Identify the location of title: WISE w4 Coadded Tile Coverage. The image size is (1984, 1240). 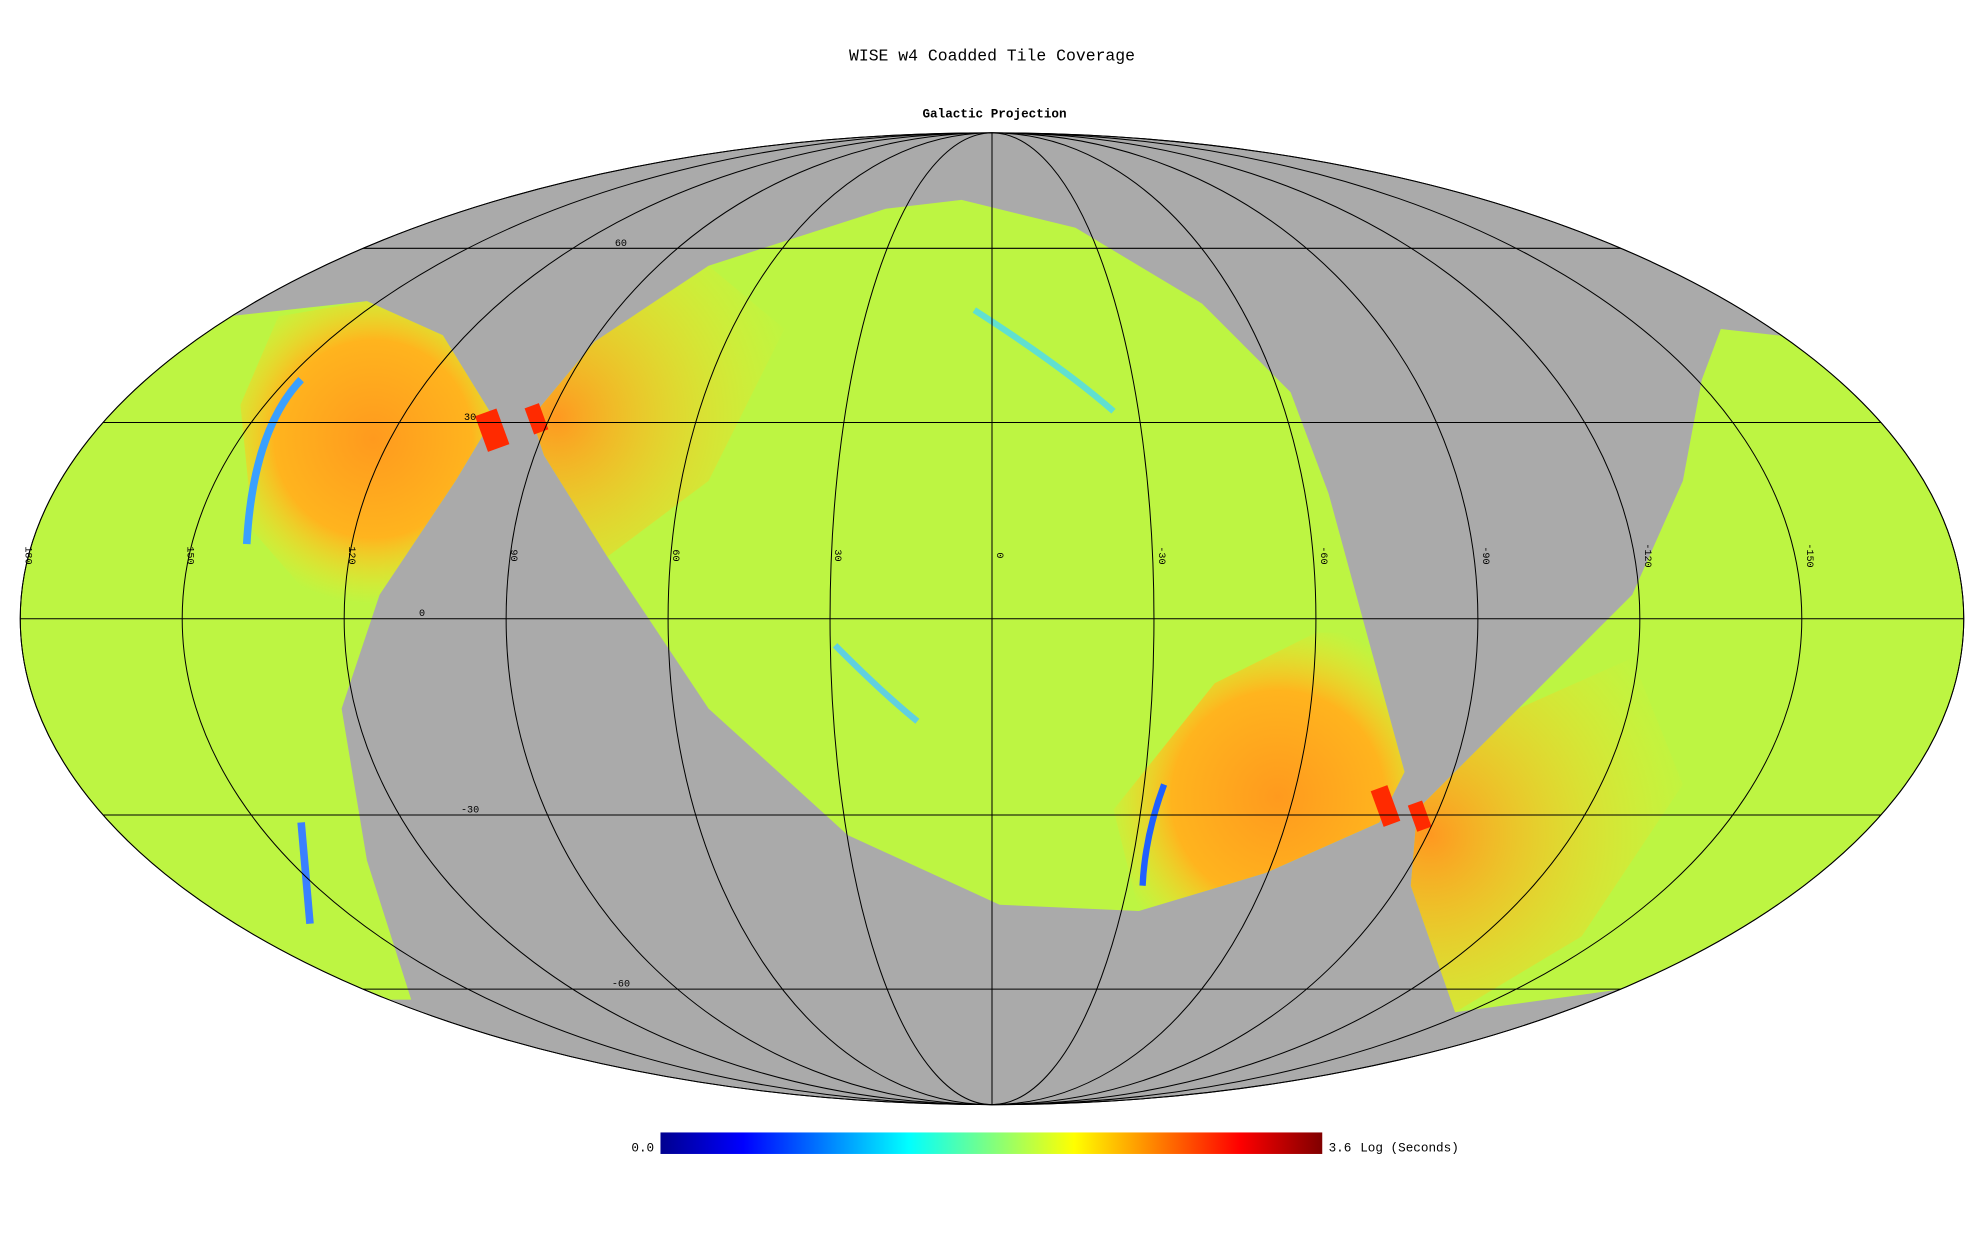
(992, 56).